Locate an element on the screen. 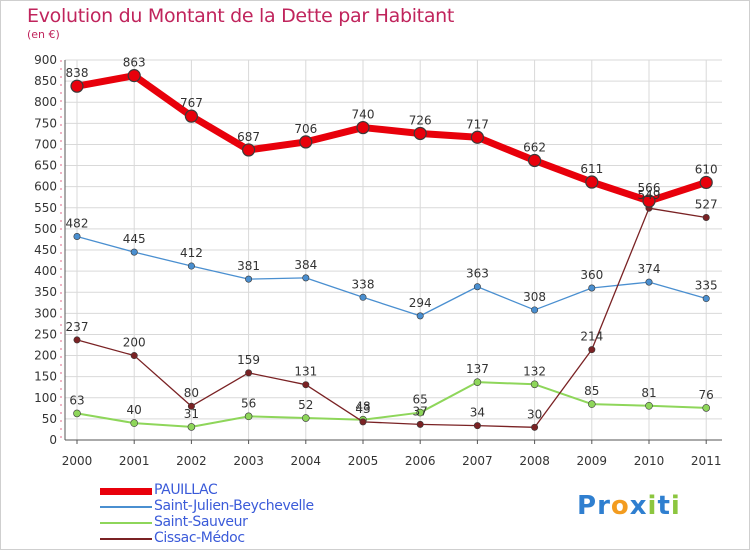 The width and height of the screenshot is (750, 550). data-label: 308 is located at coordinates (534, 297).